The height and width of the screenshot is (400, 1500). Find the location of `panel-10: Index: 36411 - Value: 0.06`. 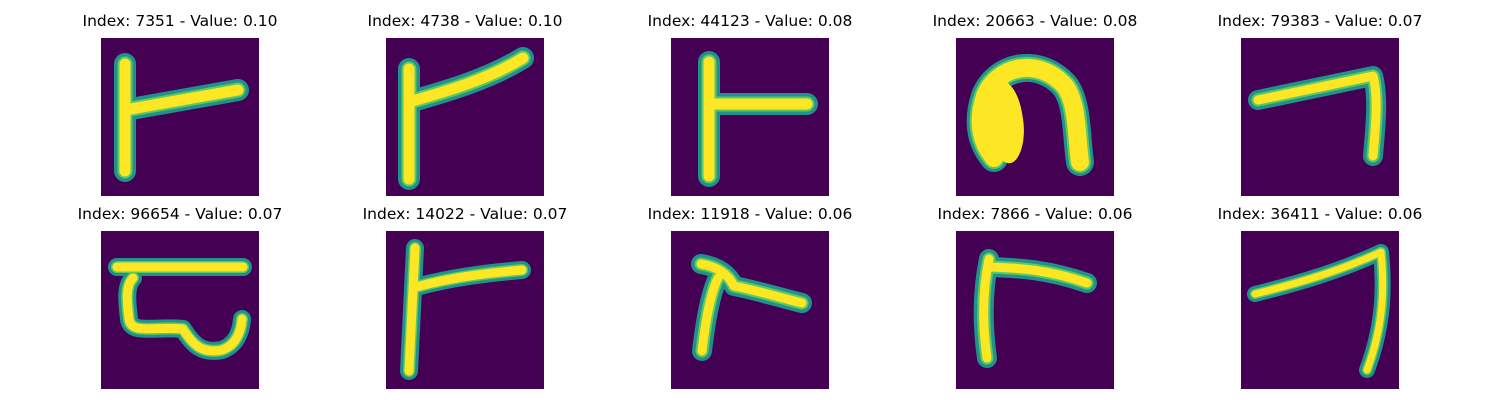

panel-10: Index: 36411 - Value: 0.06 is located at coordinates (1320, 298).